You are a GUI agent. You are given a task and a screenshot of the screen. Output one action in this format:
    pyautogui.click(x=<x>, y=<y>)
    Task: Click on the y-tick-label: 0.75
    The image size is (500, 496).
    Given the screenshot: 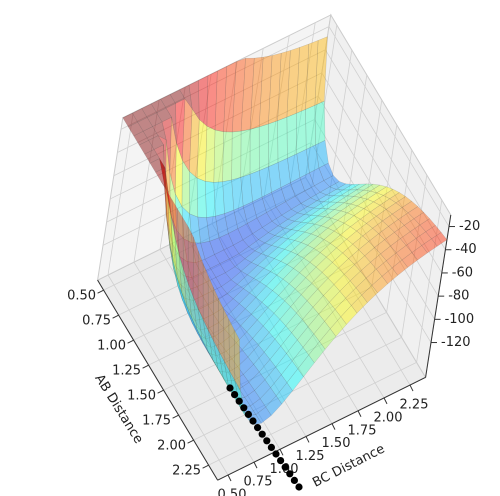 What is the action you would take?
    pyautogui.click(x=258, y=482)
    